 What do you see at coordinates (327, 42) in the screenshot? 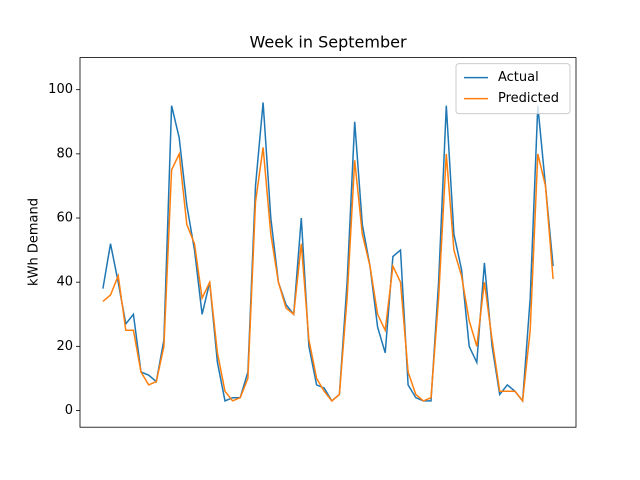
I see `chart-title: Week in September` at bounding box center [327, 42].